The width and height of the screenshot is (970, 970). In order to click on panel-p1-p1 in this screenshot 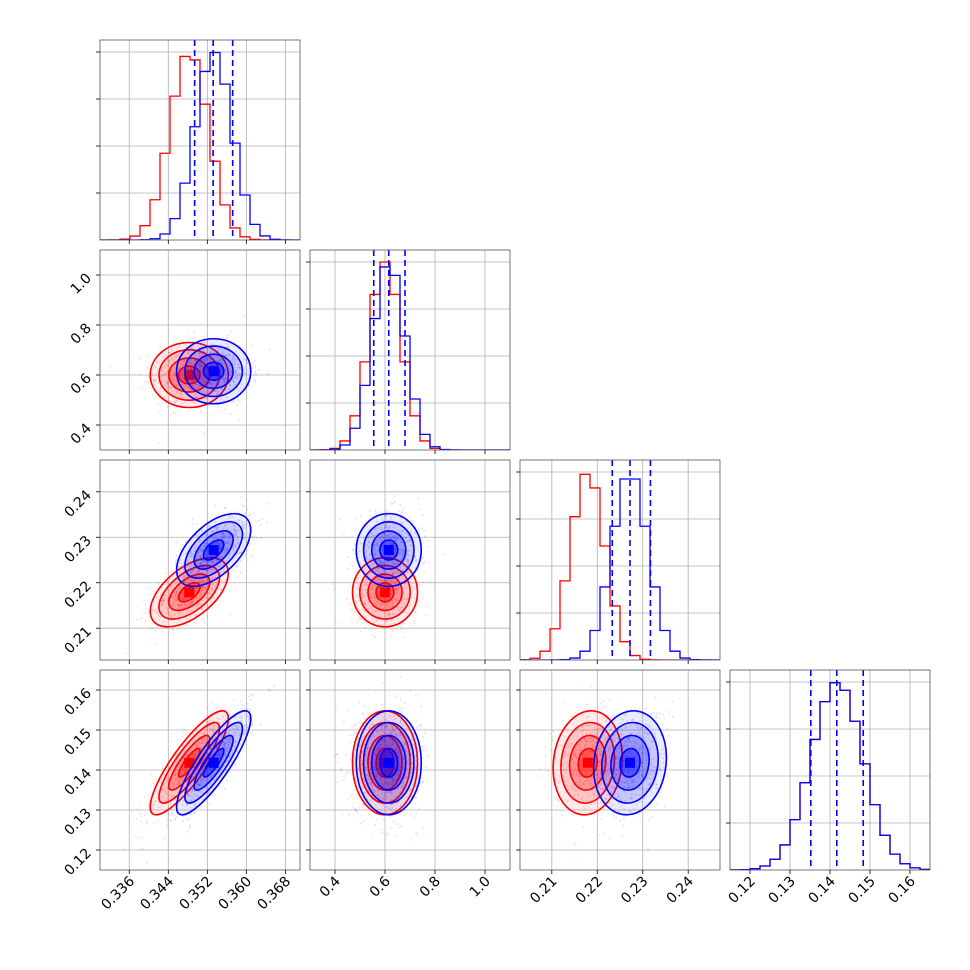, I will do `click(408, 351)`.